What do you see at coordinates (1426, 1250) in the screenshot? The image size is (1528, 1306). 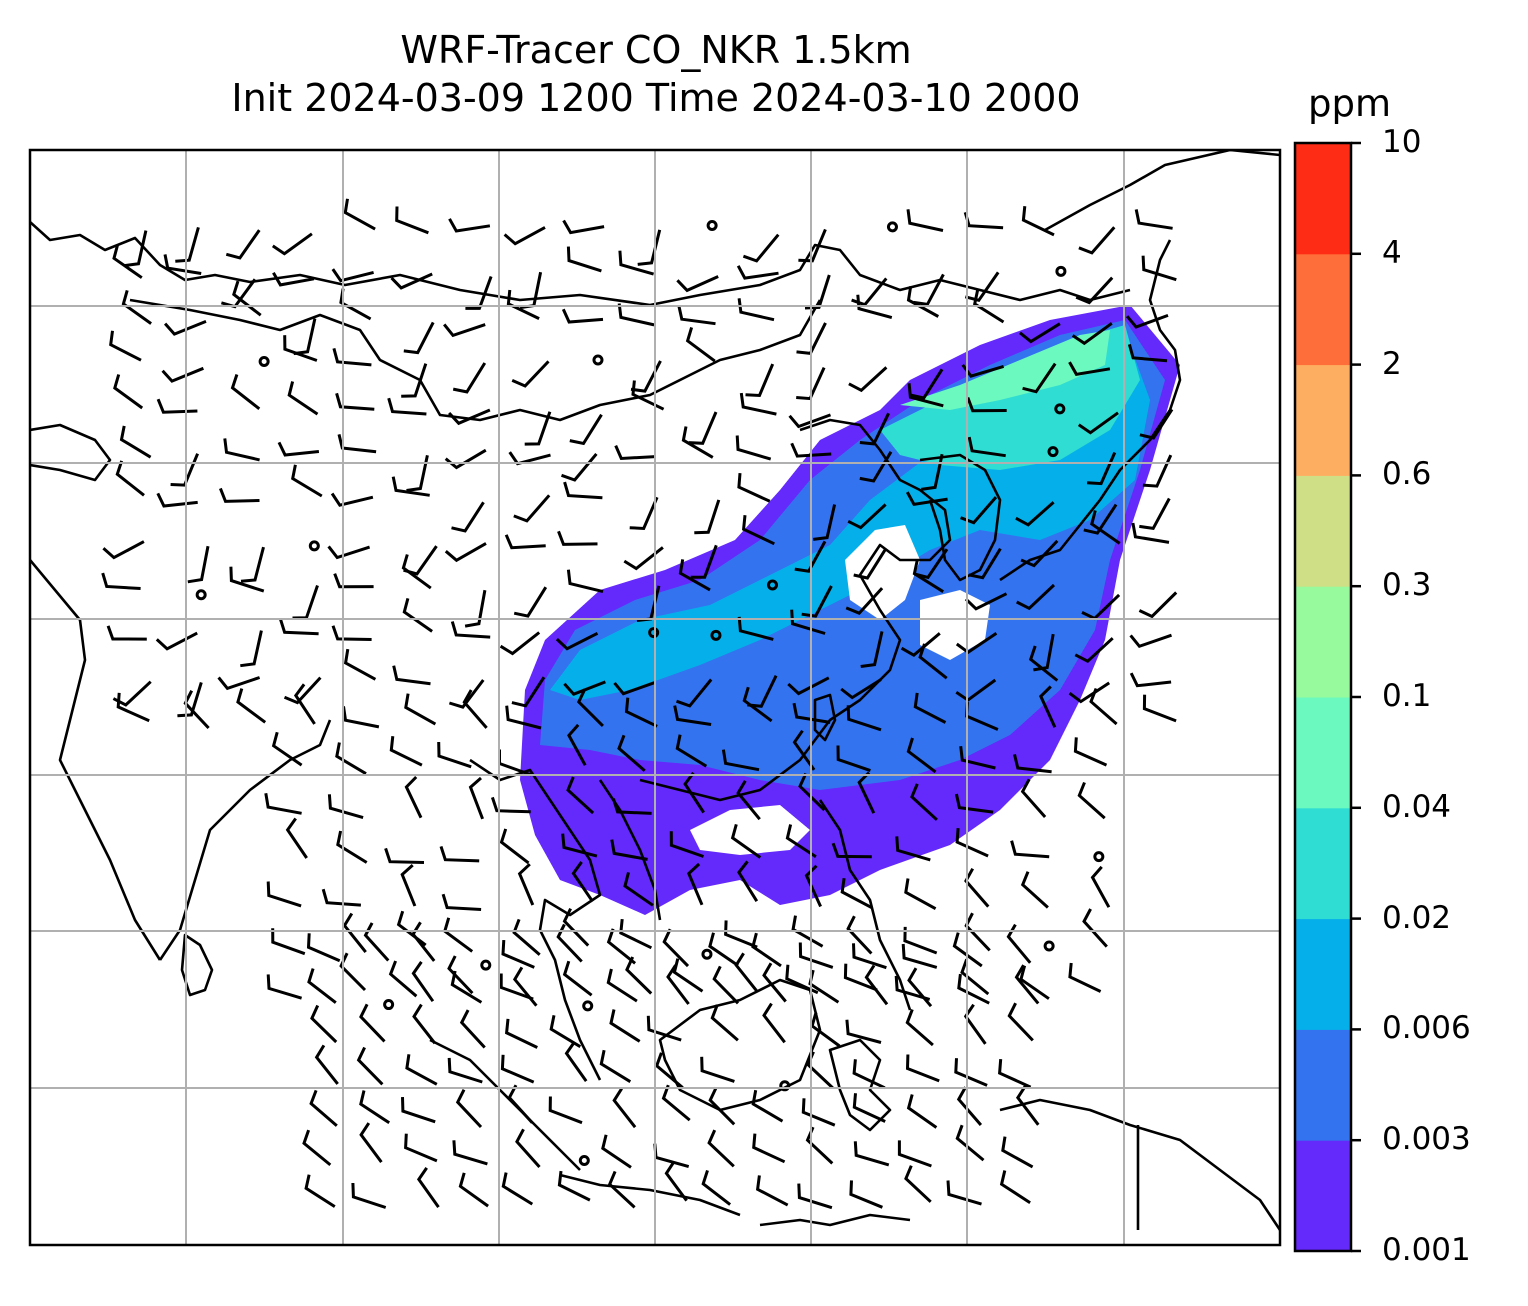 I see `colorbar-tick-label: 0.001` at bounding box center [1426, 1250].